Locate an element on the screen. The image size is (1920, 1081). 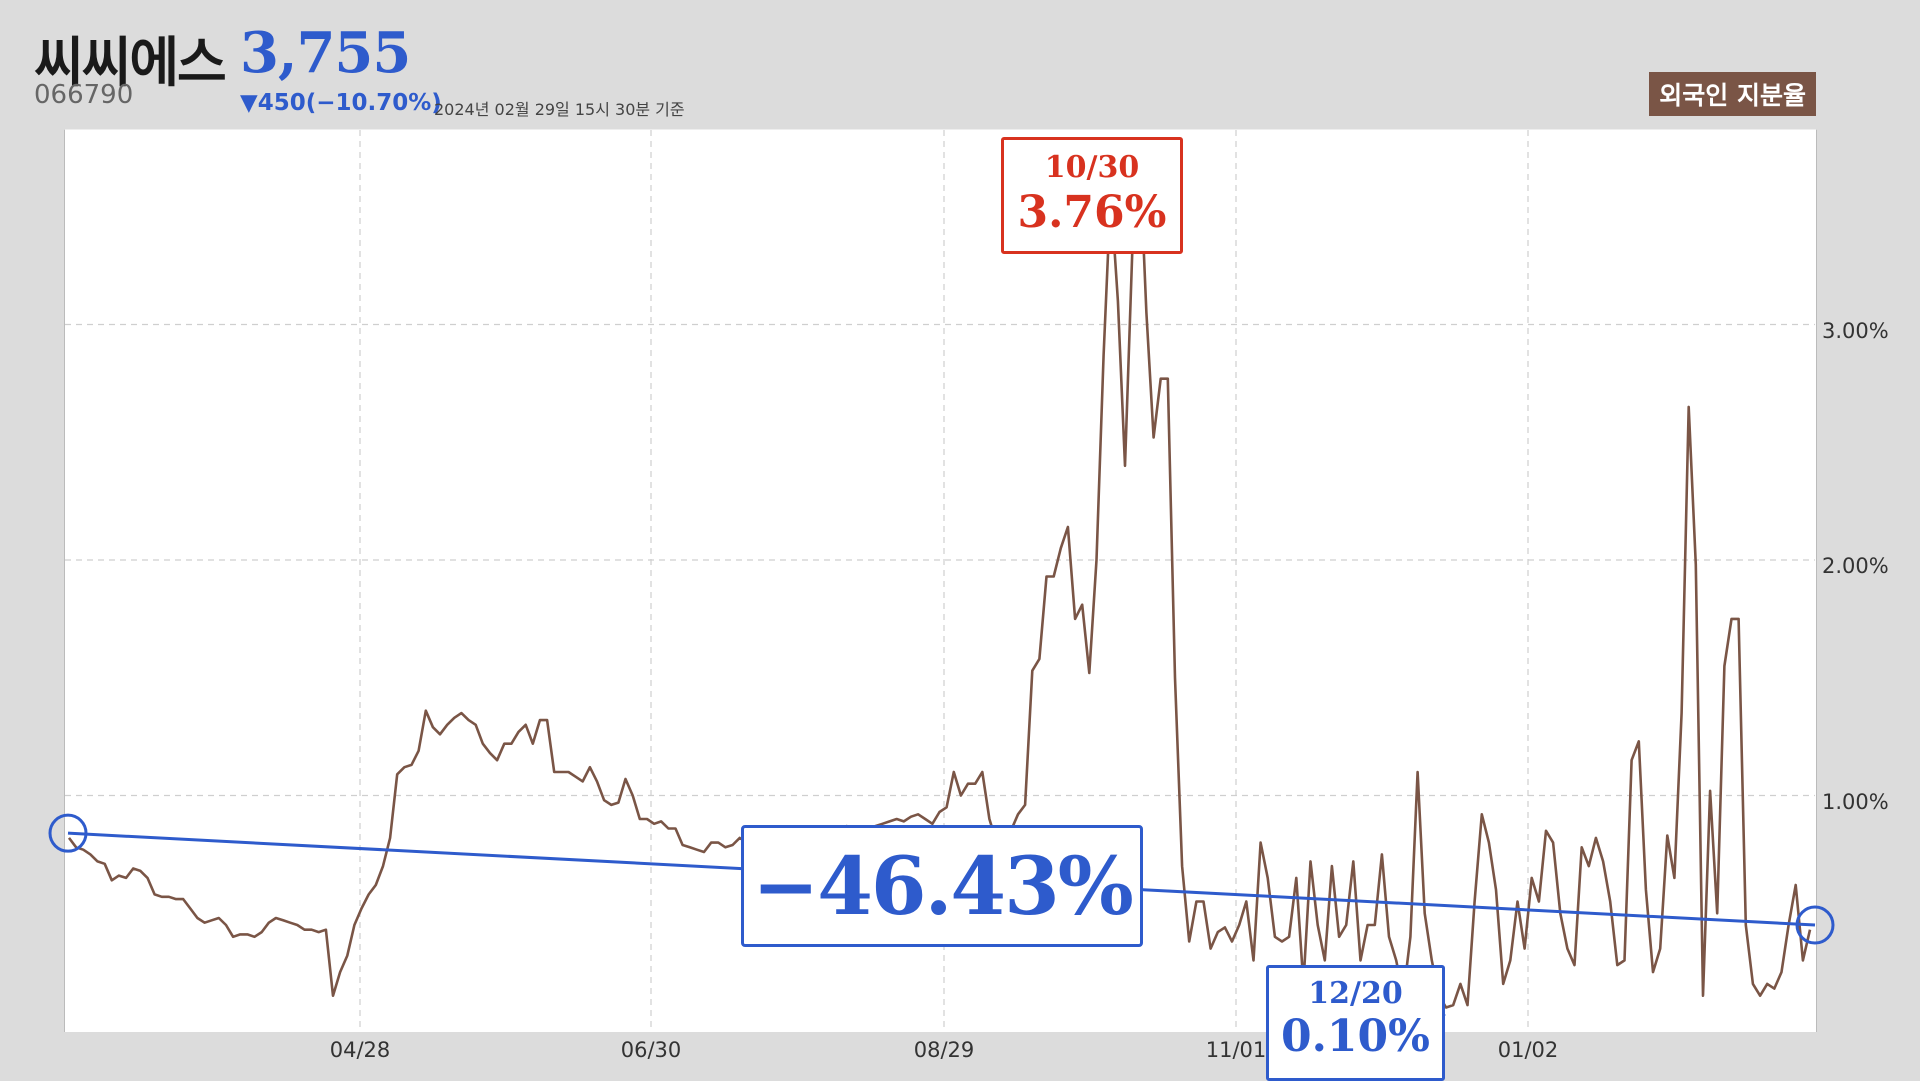
high-callout: 10/30 3.76% is located at coordinates (1092, 195).